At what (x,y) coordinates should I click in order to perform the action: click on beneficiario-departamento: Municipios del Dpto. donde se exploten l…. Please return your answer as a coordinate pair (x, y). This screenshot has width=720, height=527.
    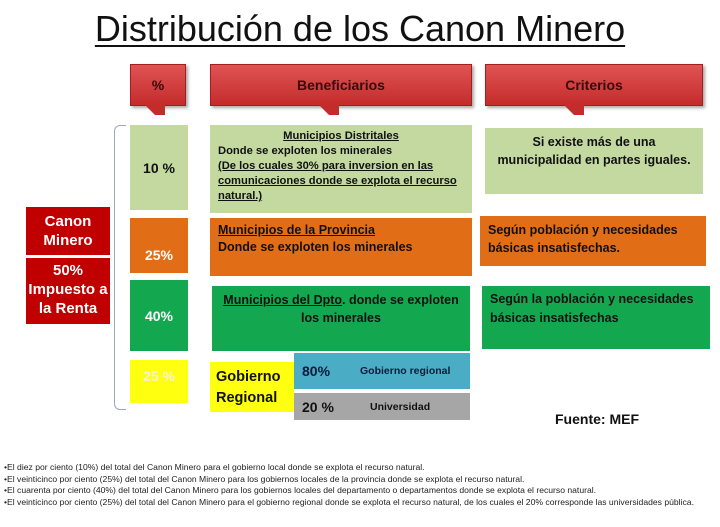
    Looking at the image, I should click on (341, 318).